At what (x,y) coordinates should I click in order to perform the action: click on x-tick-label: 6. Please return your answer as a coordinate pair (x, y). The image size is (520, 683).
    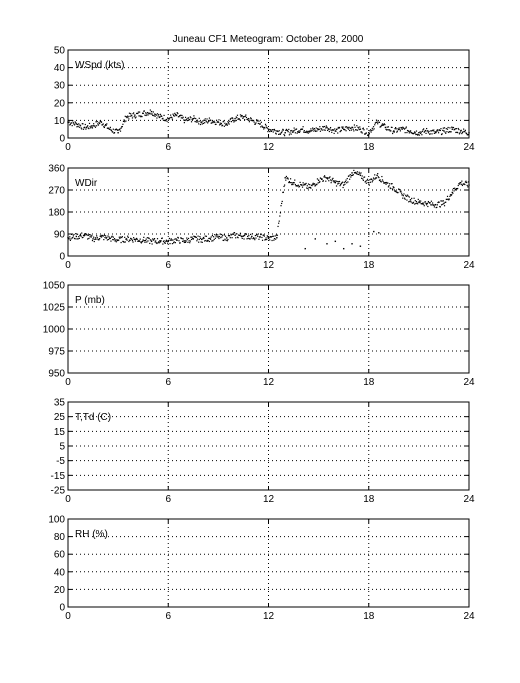
    Looking at the image, I should click on (168, 499).